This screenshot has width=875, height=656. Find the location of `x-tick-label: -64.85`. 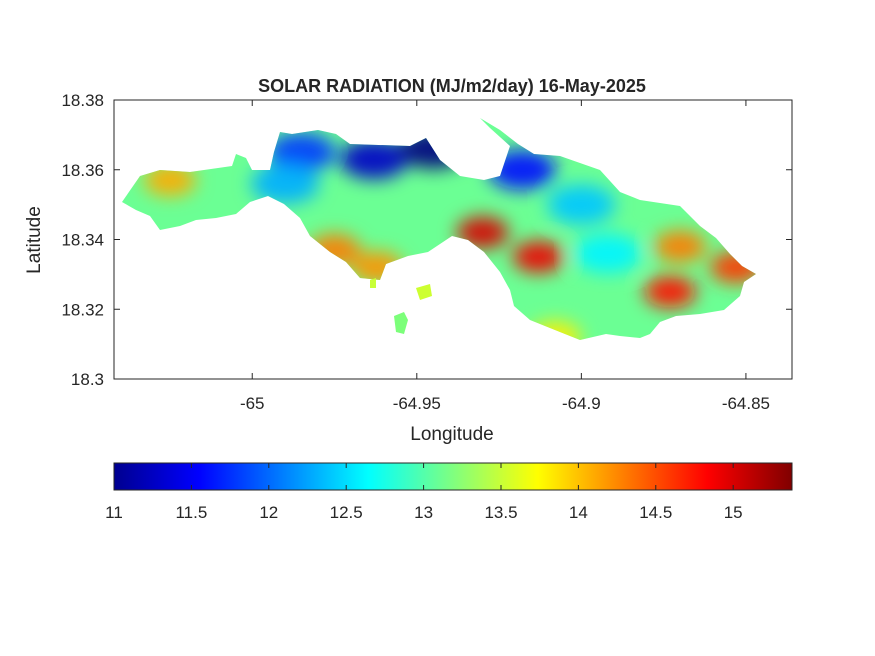

x-tick-label: -64.85 is located at coordinates (746, 403).